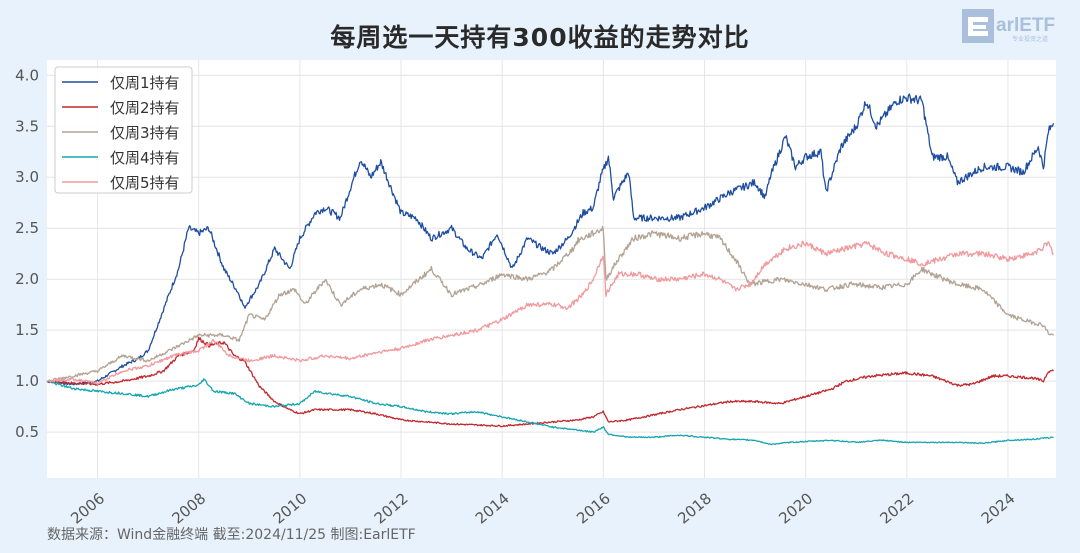 The width and height of the screenshot is (1080, 553). I want to click on svg-text: arlETF, so click(1025, 25).